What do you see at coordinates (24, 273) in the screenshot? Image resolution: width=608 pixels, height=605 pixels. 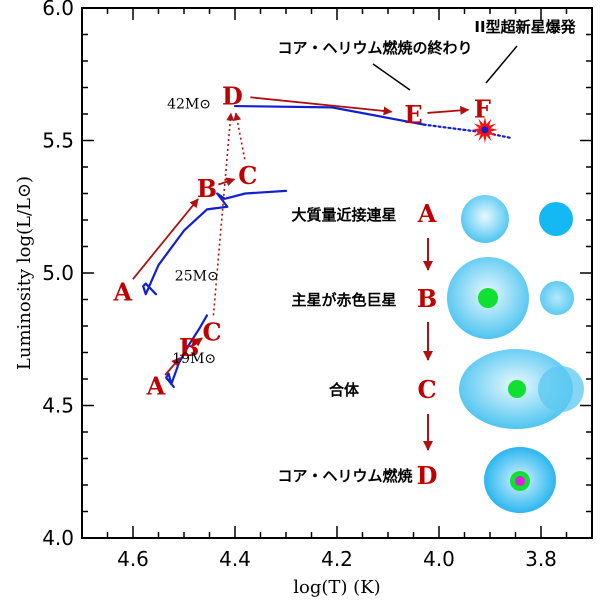 I see `y-axis-title: Luminosity log(L/L⊙)` at bounding box center [24, 273].